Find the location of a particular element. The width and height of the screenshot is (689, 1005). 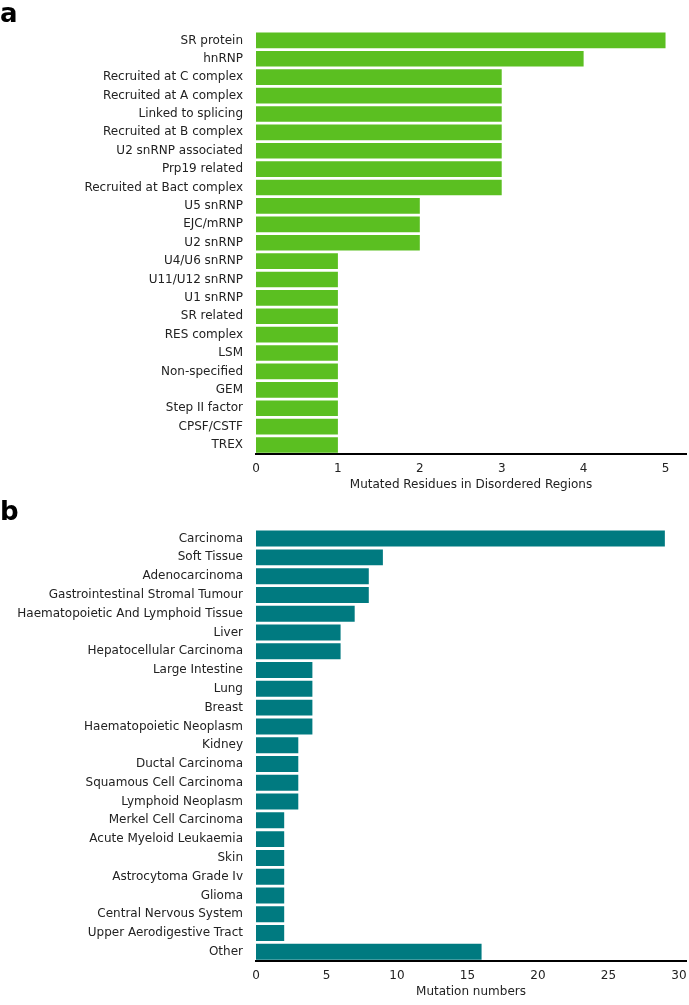

y-tick-label: Other is located at coordinates (226, 950).